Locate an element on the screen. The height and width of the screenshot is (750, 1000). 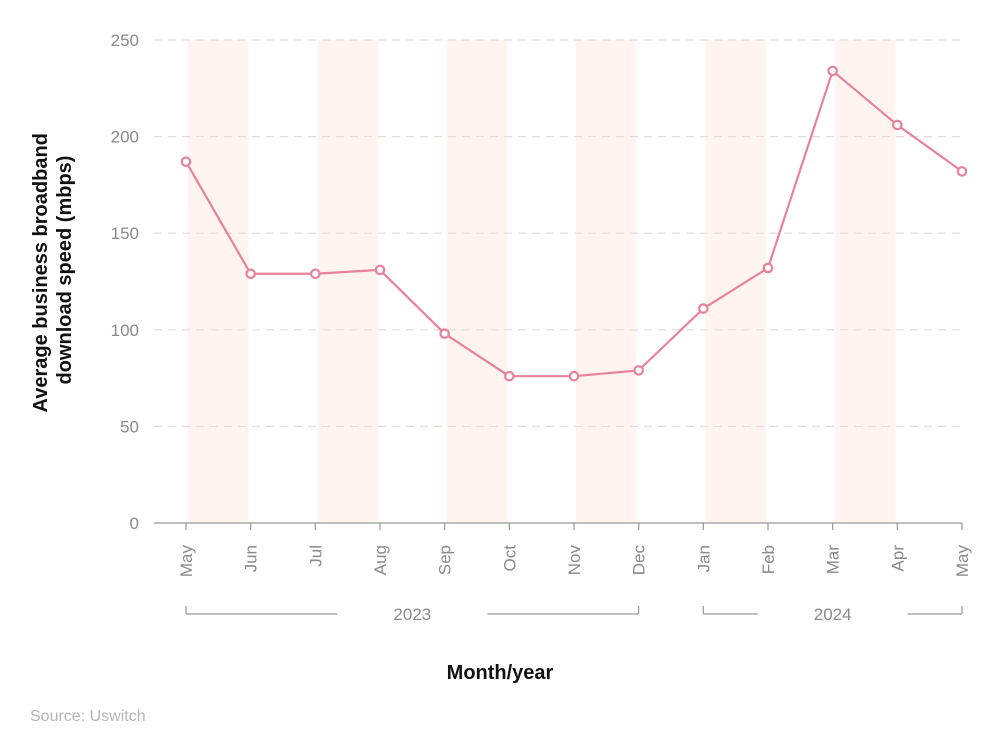
y-axis-title-line-1: Average business broadband is located at coordinates (41, 272).